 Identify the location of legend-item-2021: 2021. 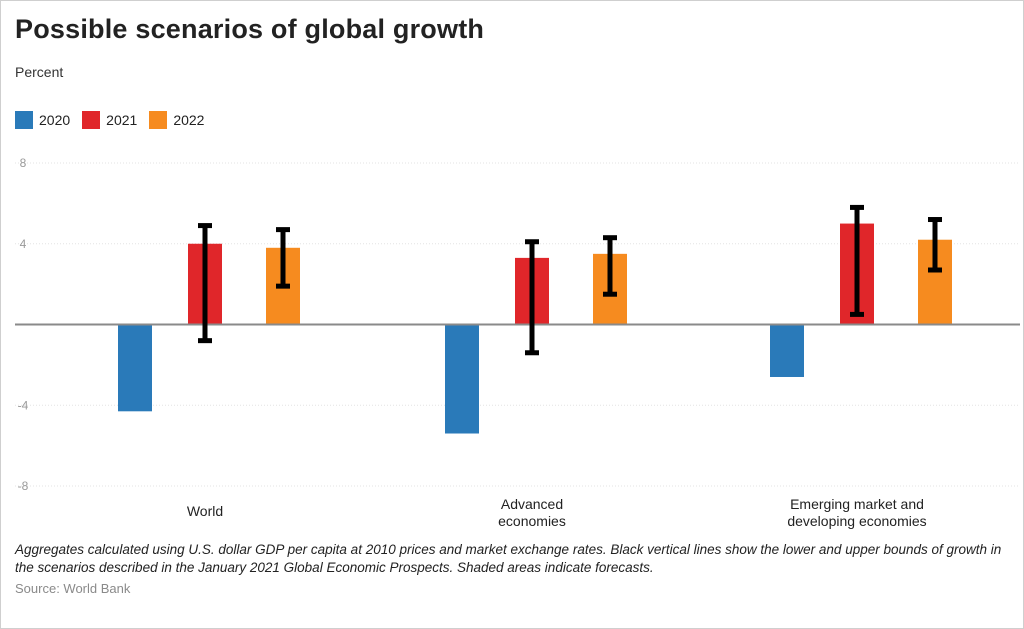
(109, 120).